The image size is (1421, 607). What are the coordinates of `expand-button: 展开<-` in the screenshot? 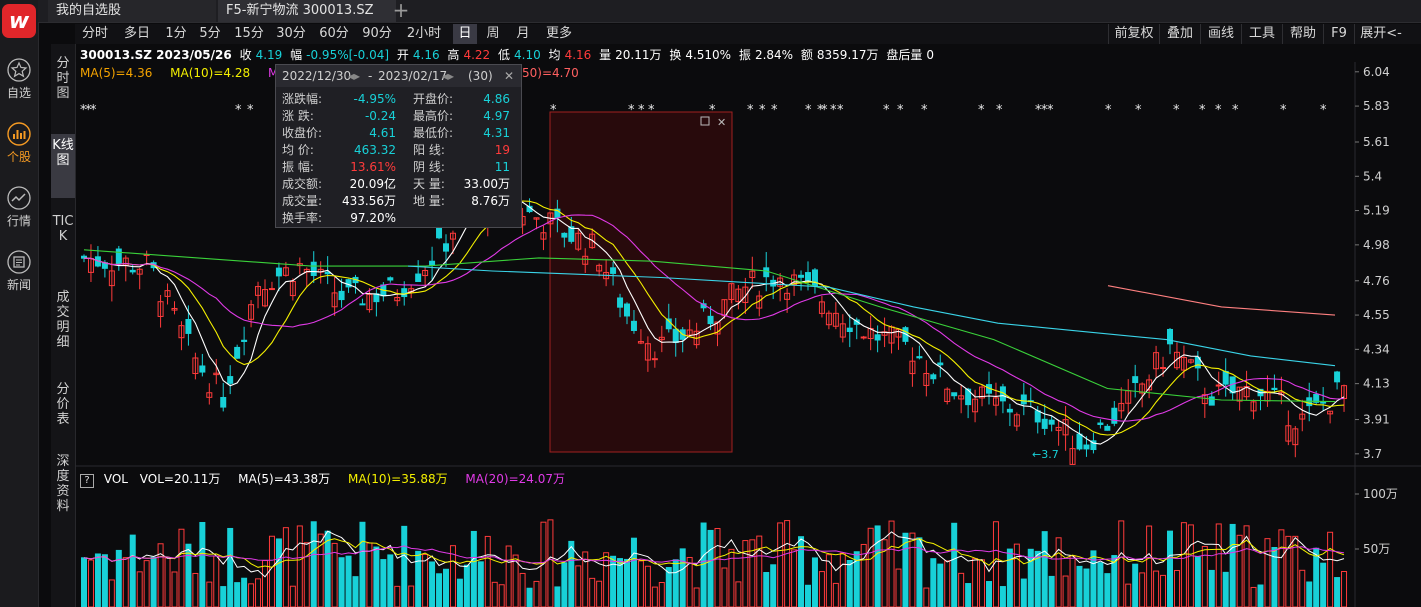 It's located at (1380, 34).